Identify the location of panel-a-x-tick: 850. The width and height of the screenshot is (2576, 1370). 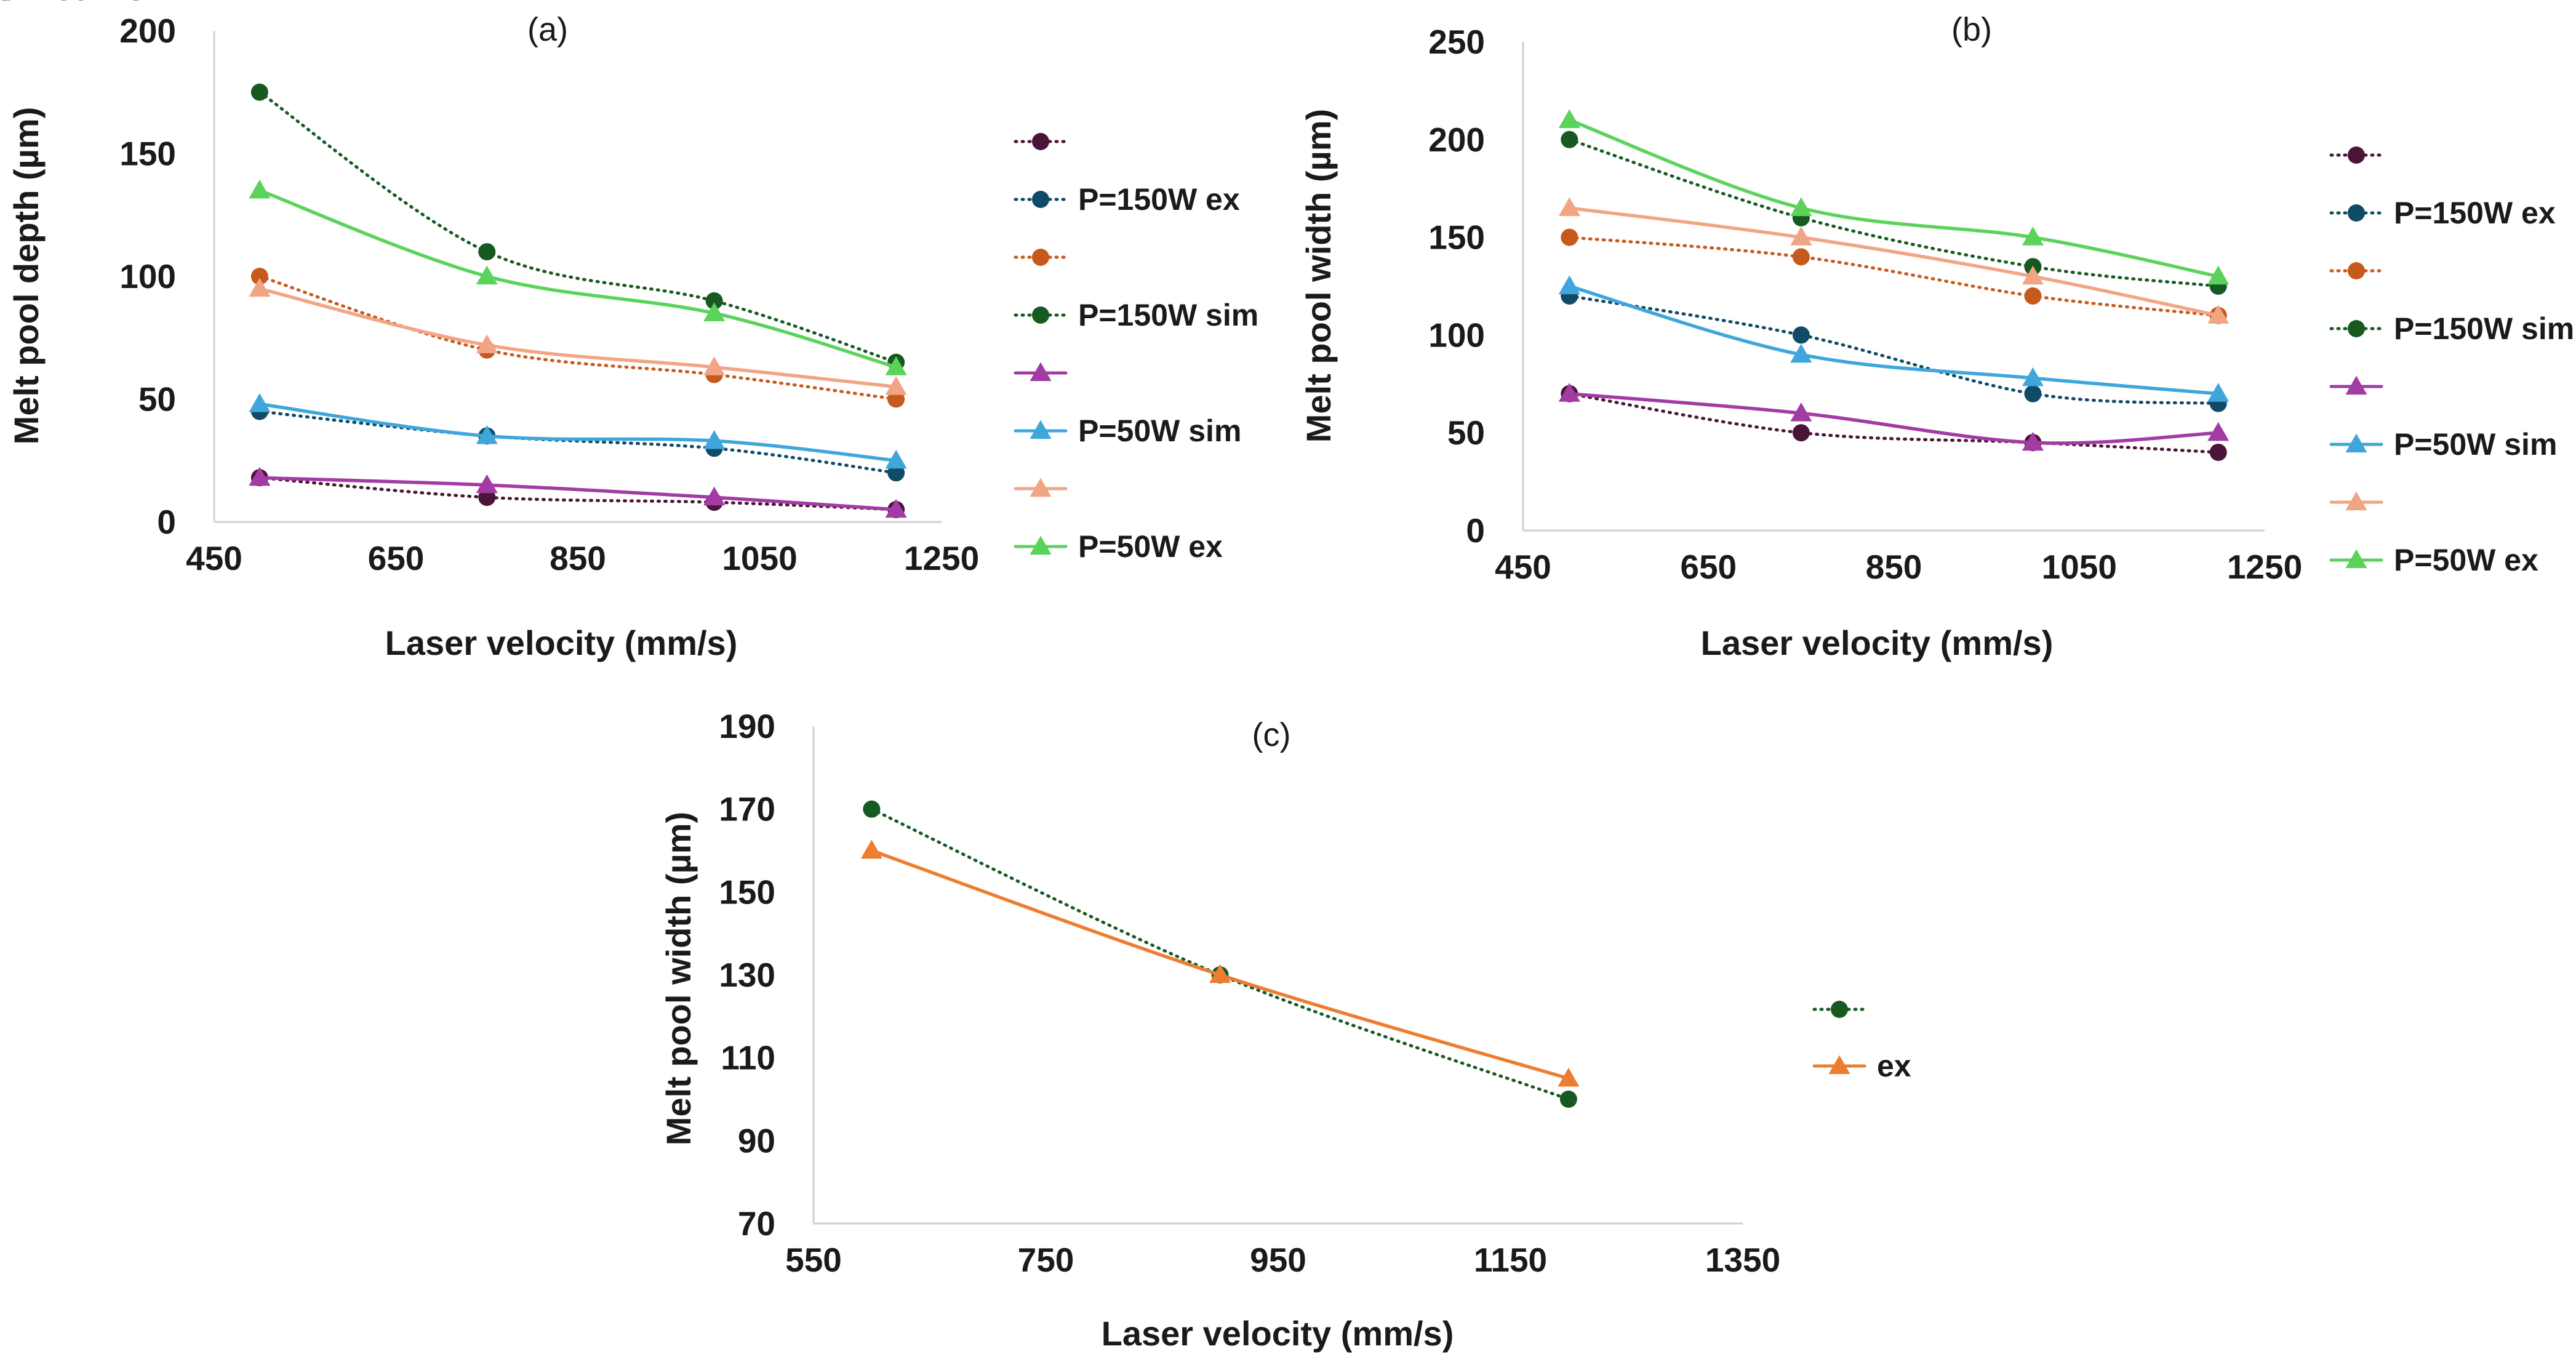
(578, 558).